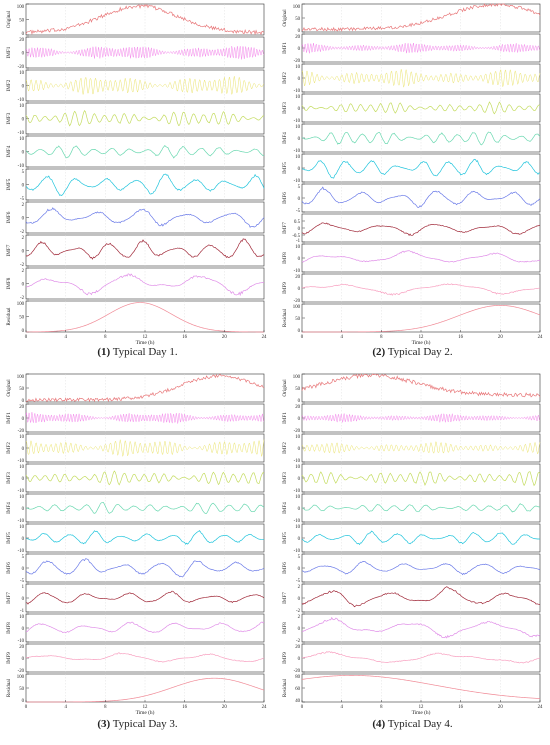  I want to click on panel-label: IMF1, so click(9, 52).